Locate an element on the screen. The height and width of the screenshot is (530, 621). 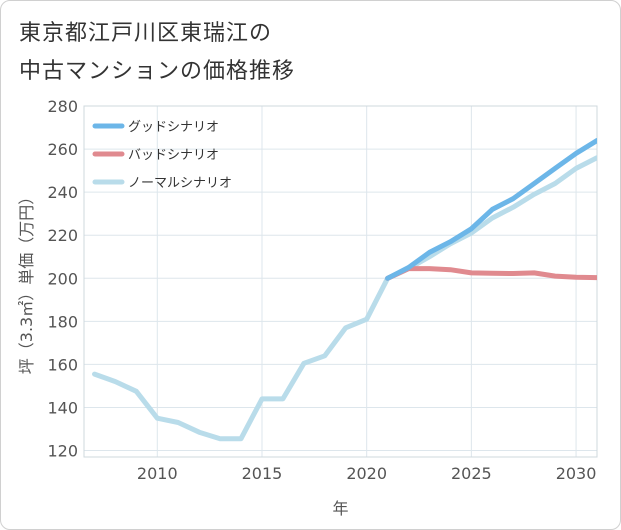
y-tick-label: 160 is located at coordinates (62, 364).